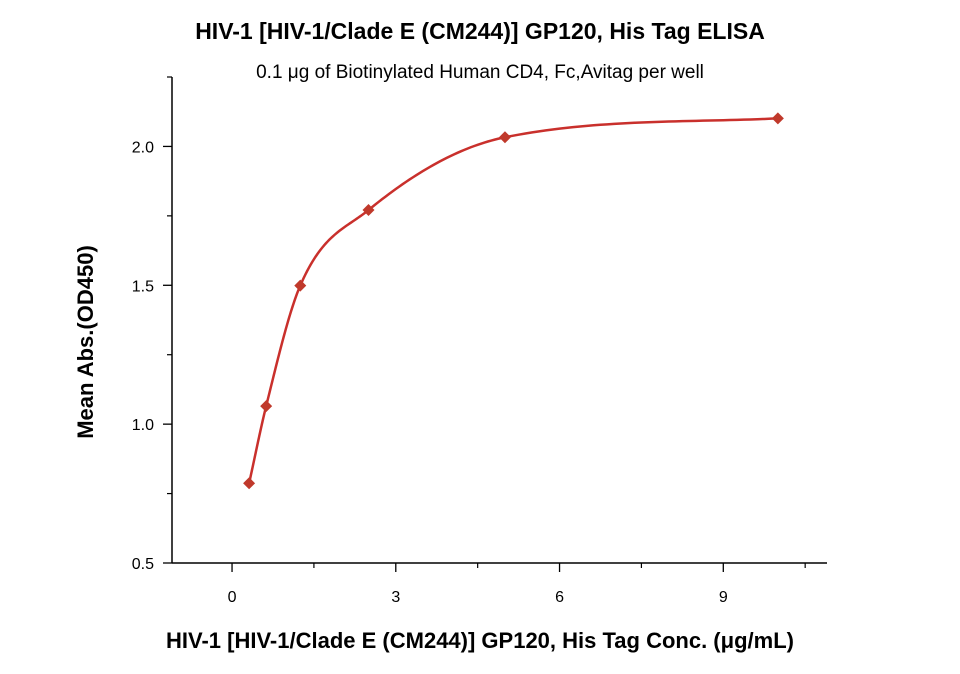 The image size is (960, 674). I want to click on y-axis-label: Mean Abs.(OD450), so click(85, 342).